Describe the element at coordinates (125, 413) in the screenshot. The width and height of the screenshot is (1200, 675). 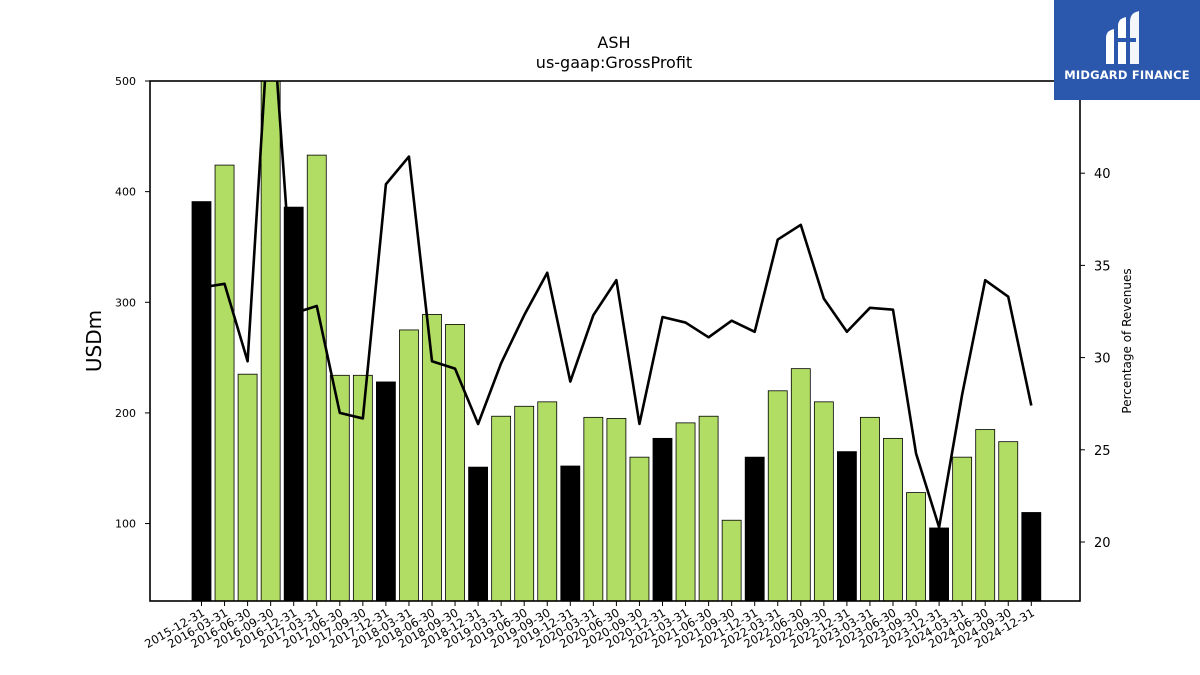
I see `y-tick-label: 200` at that location.